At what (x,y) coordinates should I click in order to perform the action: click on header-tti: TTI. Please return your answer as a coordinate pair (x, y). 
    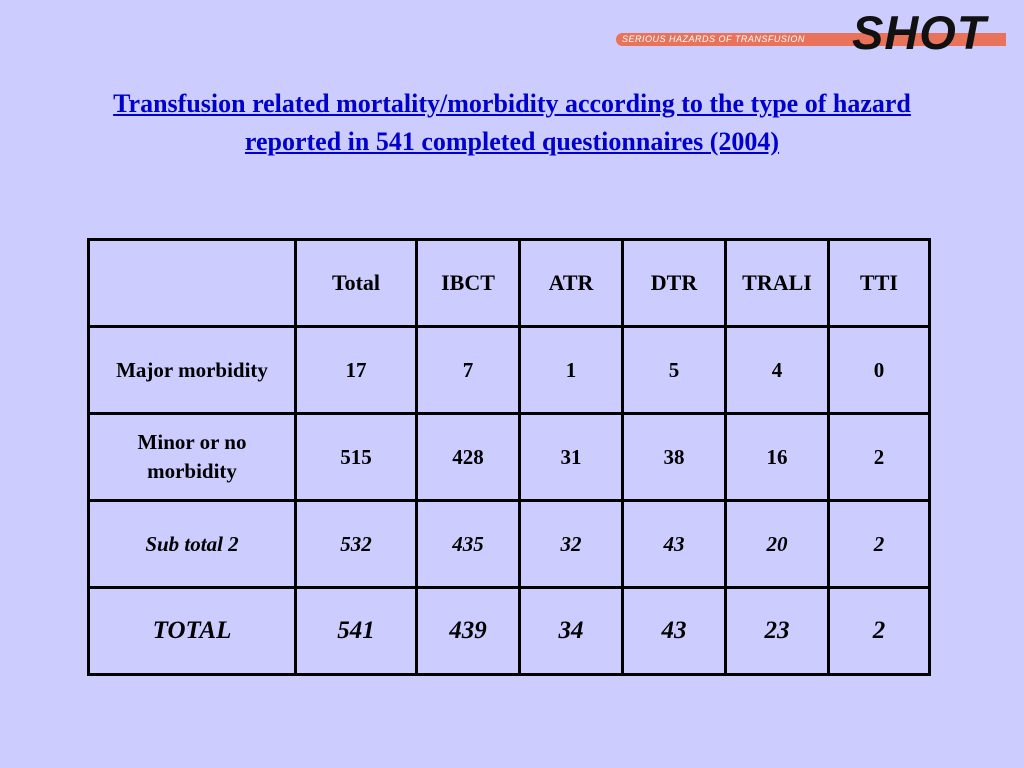
    Looking at the image, I should click on (879, 283).